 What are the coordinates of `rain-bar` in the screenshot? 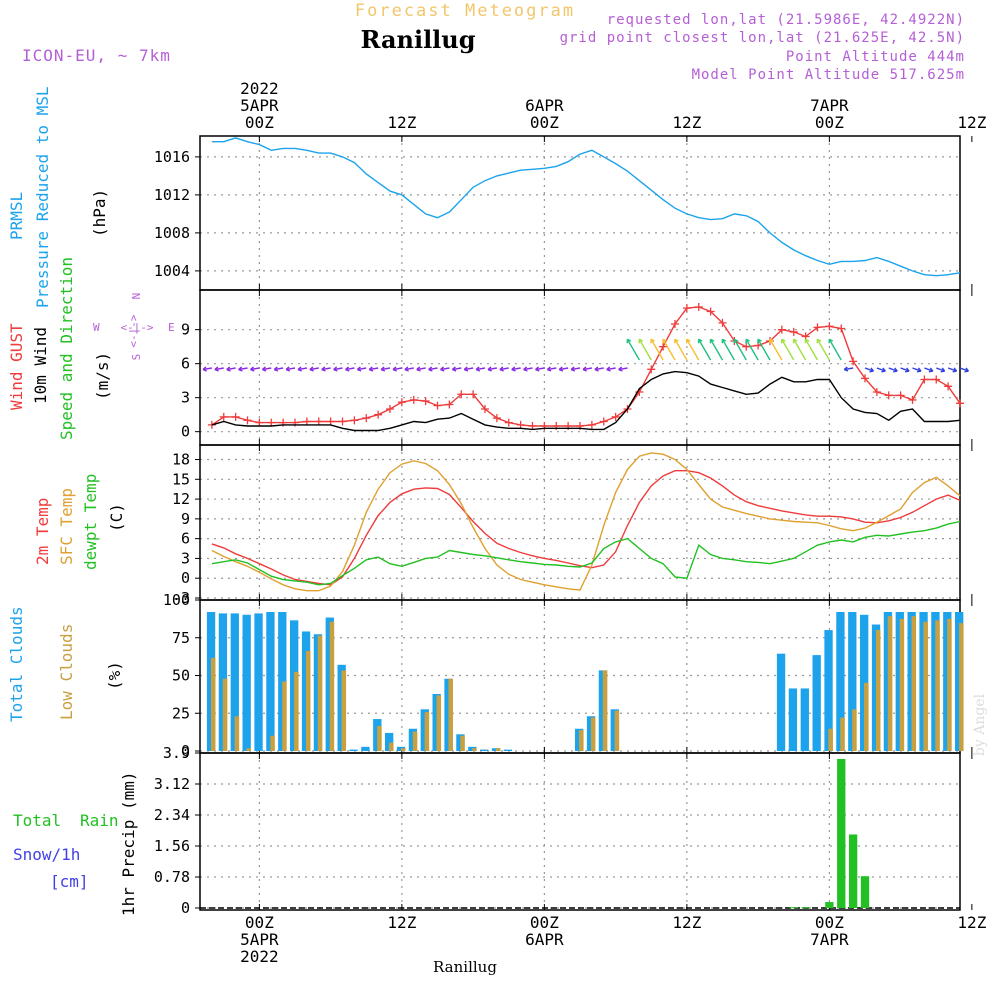 It's located at (829, 905).